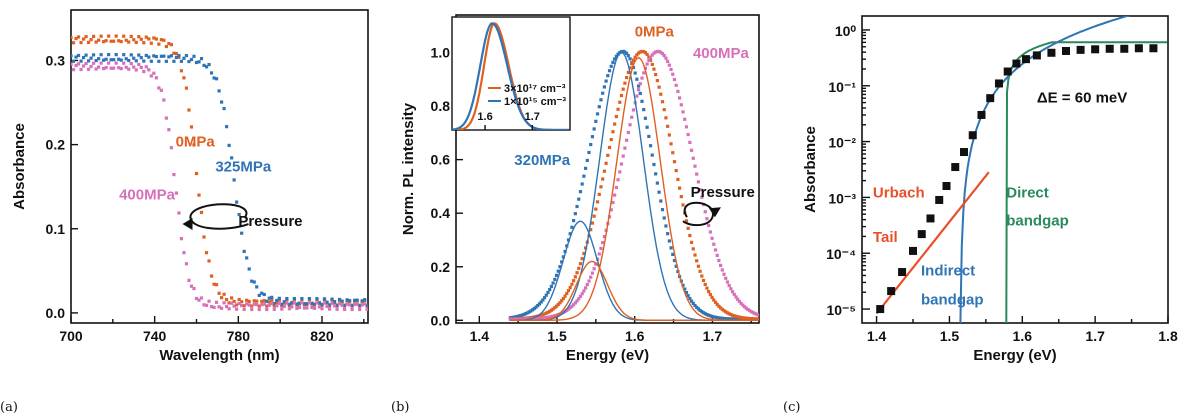 This screenshot has width=1178, height=419. I want to click on y-tick-label: 10⁻³, so click(842, 198).